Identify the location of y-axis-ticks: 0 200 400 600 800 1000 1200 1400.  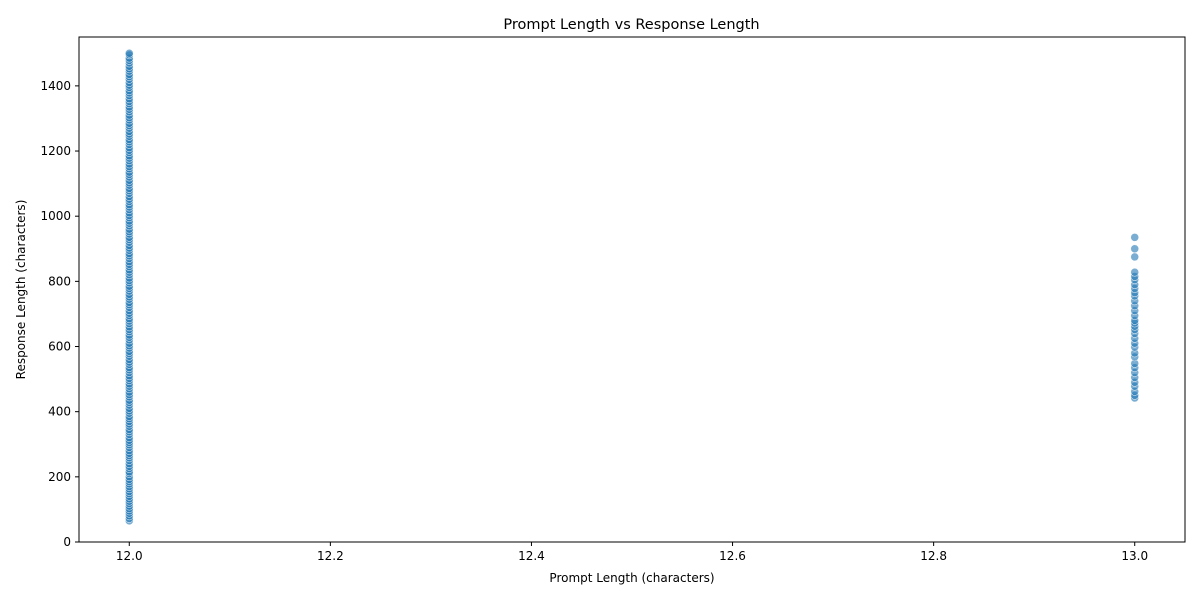
(59, 314).